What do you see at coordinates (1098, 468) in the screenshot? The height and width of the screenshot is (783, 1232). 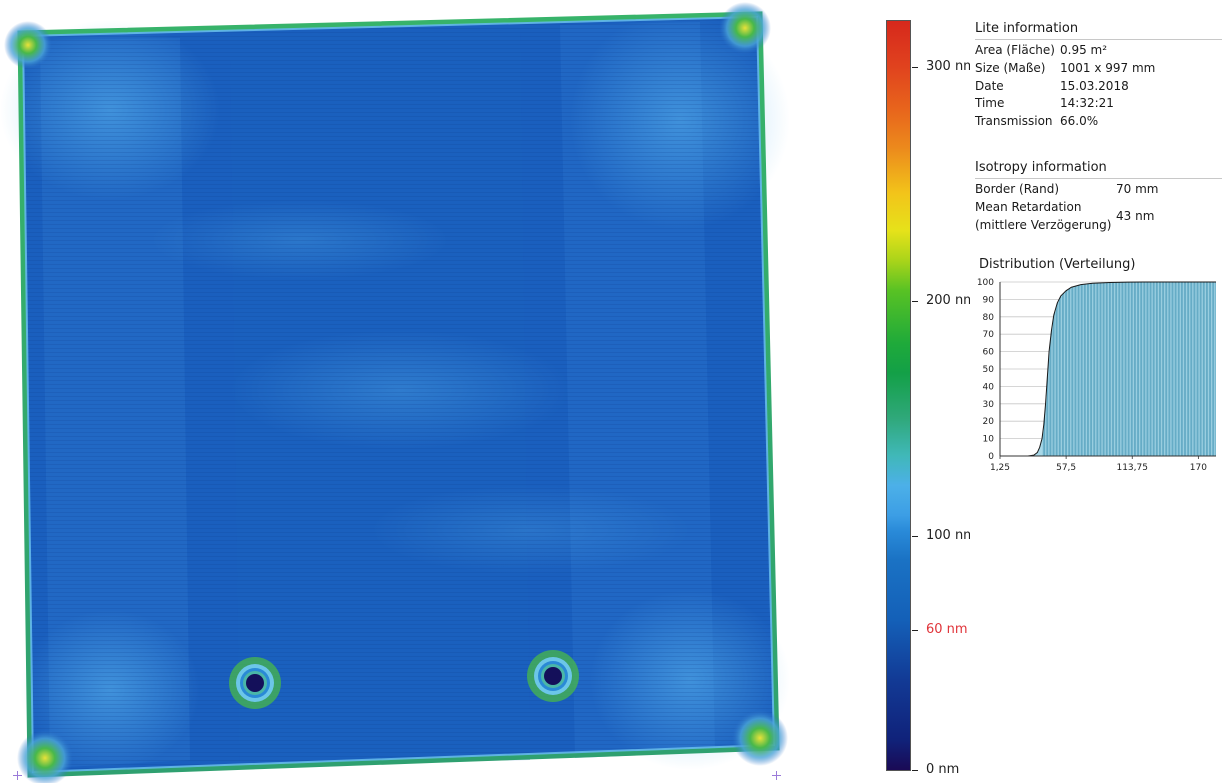 I see `x-tick-labels: 1,25 57,5 113,75 170` at bounding box center [1098, 468].